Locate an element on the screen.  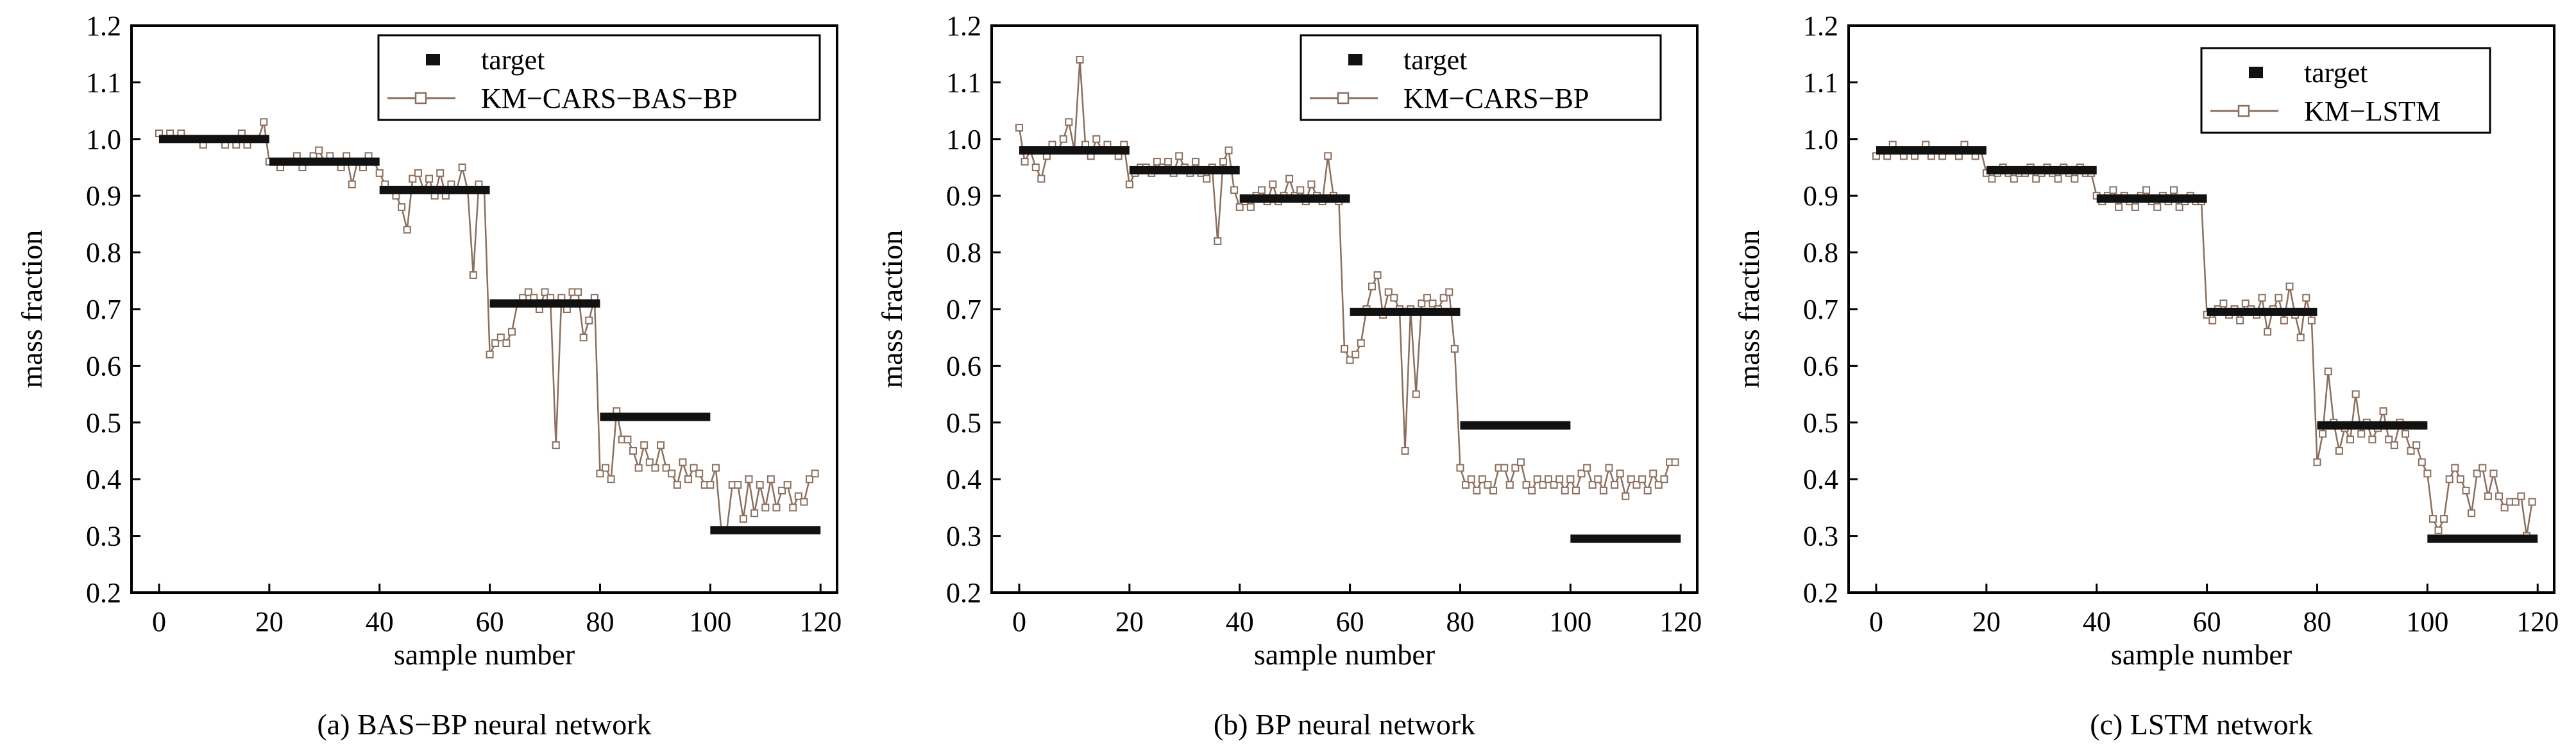
y-tick-label: 1.1 is located at coordinates (103, 82).